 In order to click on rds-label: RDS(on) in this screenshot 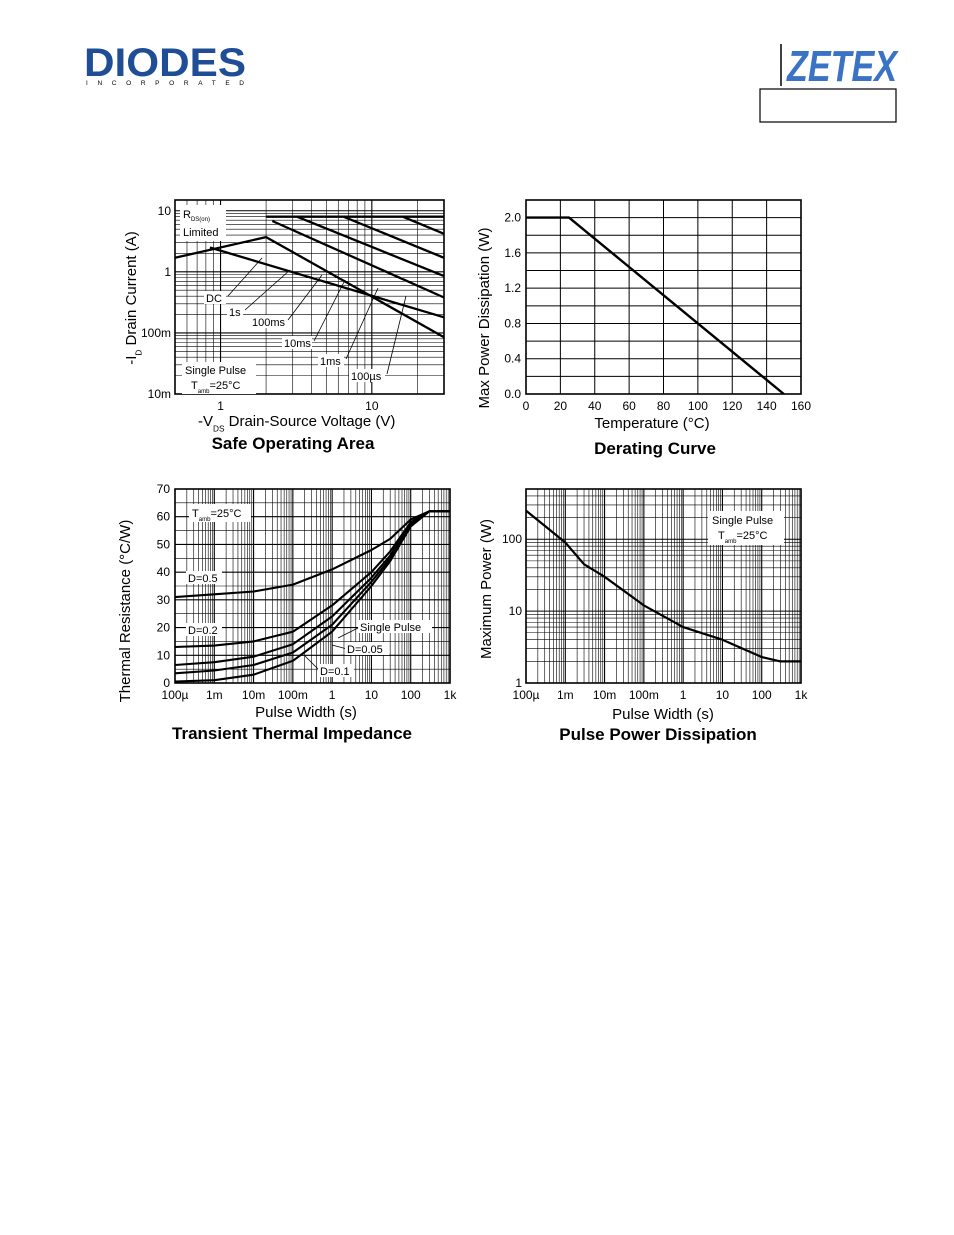, I will do `click(196, 216)`.